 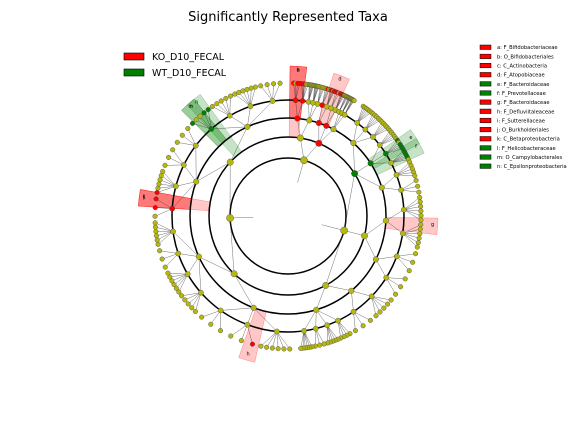 I want to click on legend-label-wt: WT_D10_FECAL, so click(x=189, y=73).